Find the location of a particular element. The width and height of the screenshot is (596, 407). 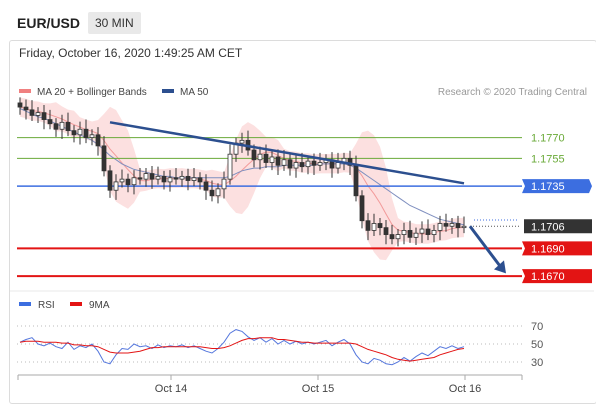

support-level-label: 1.1690 is located at coordinates (548, 249).